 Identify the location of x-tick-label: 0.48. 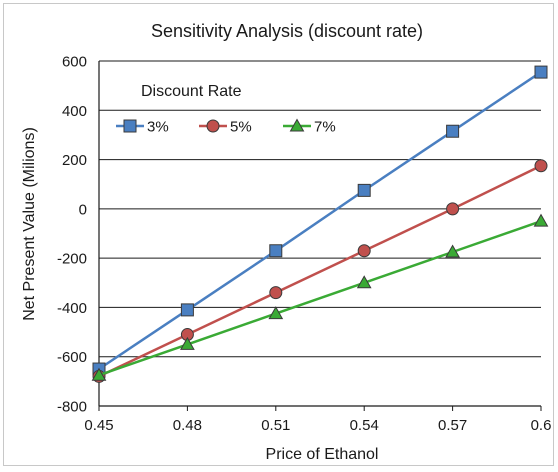
(187, 425).